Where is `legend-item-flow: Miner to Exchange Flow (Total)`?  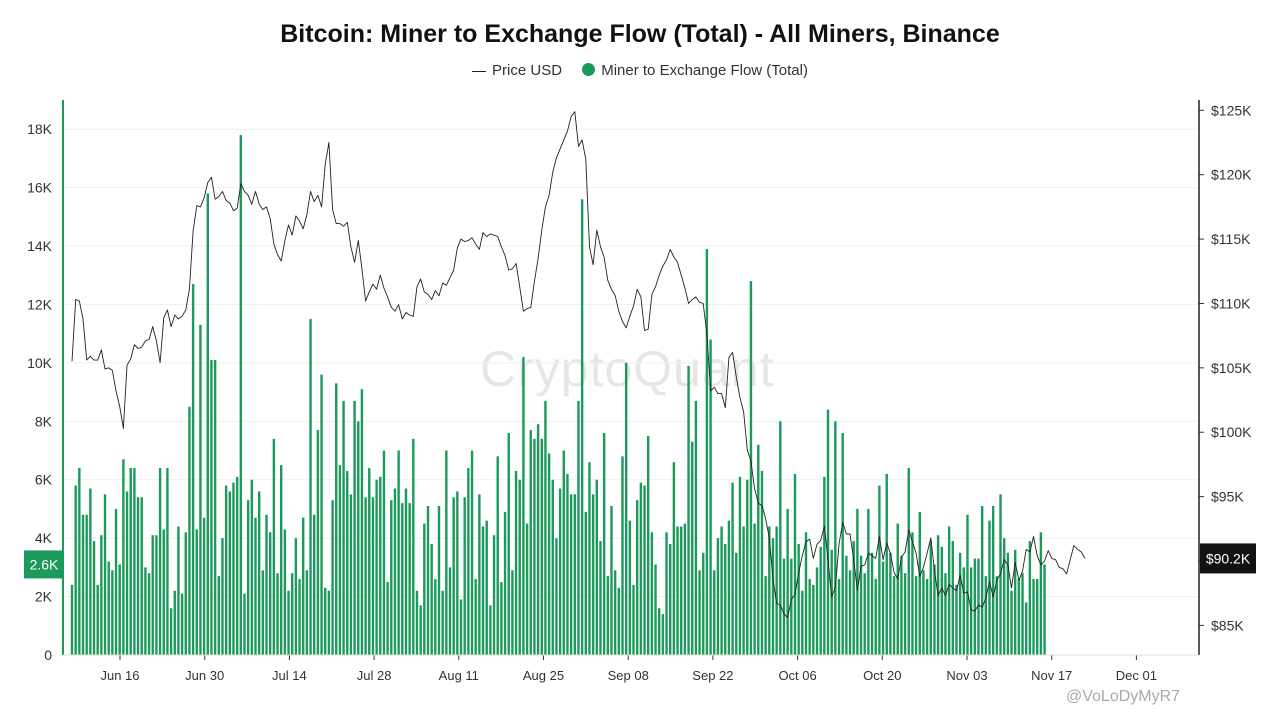
legend-item-flow: Miner to Exchange Flow (Total) is located at coordinates (695, 70).